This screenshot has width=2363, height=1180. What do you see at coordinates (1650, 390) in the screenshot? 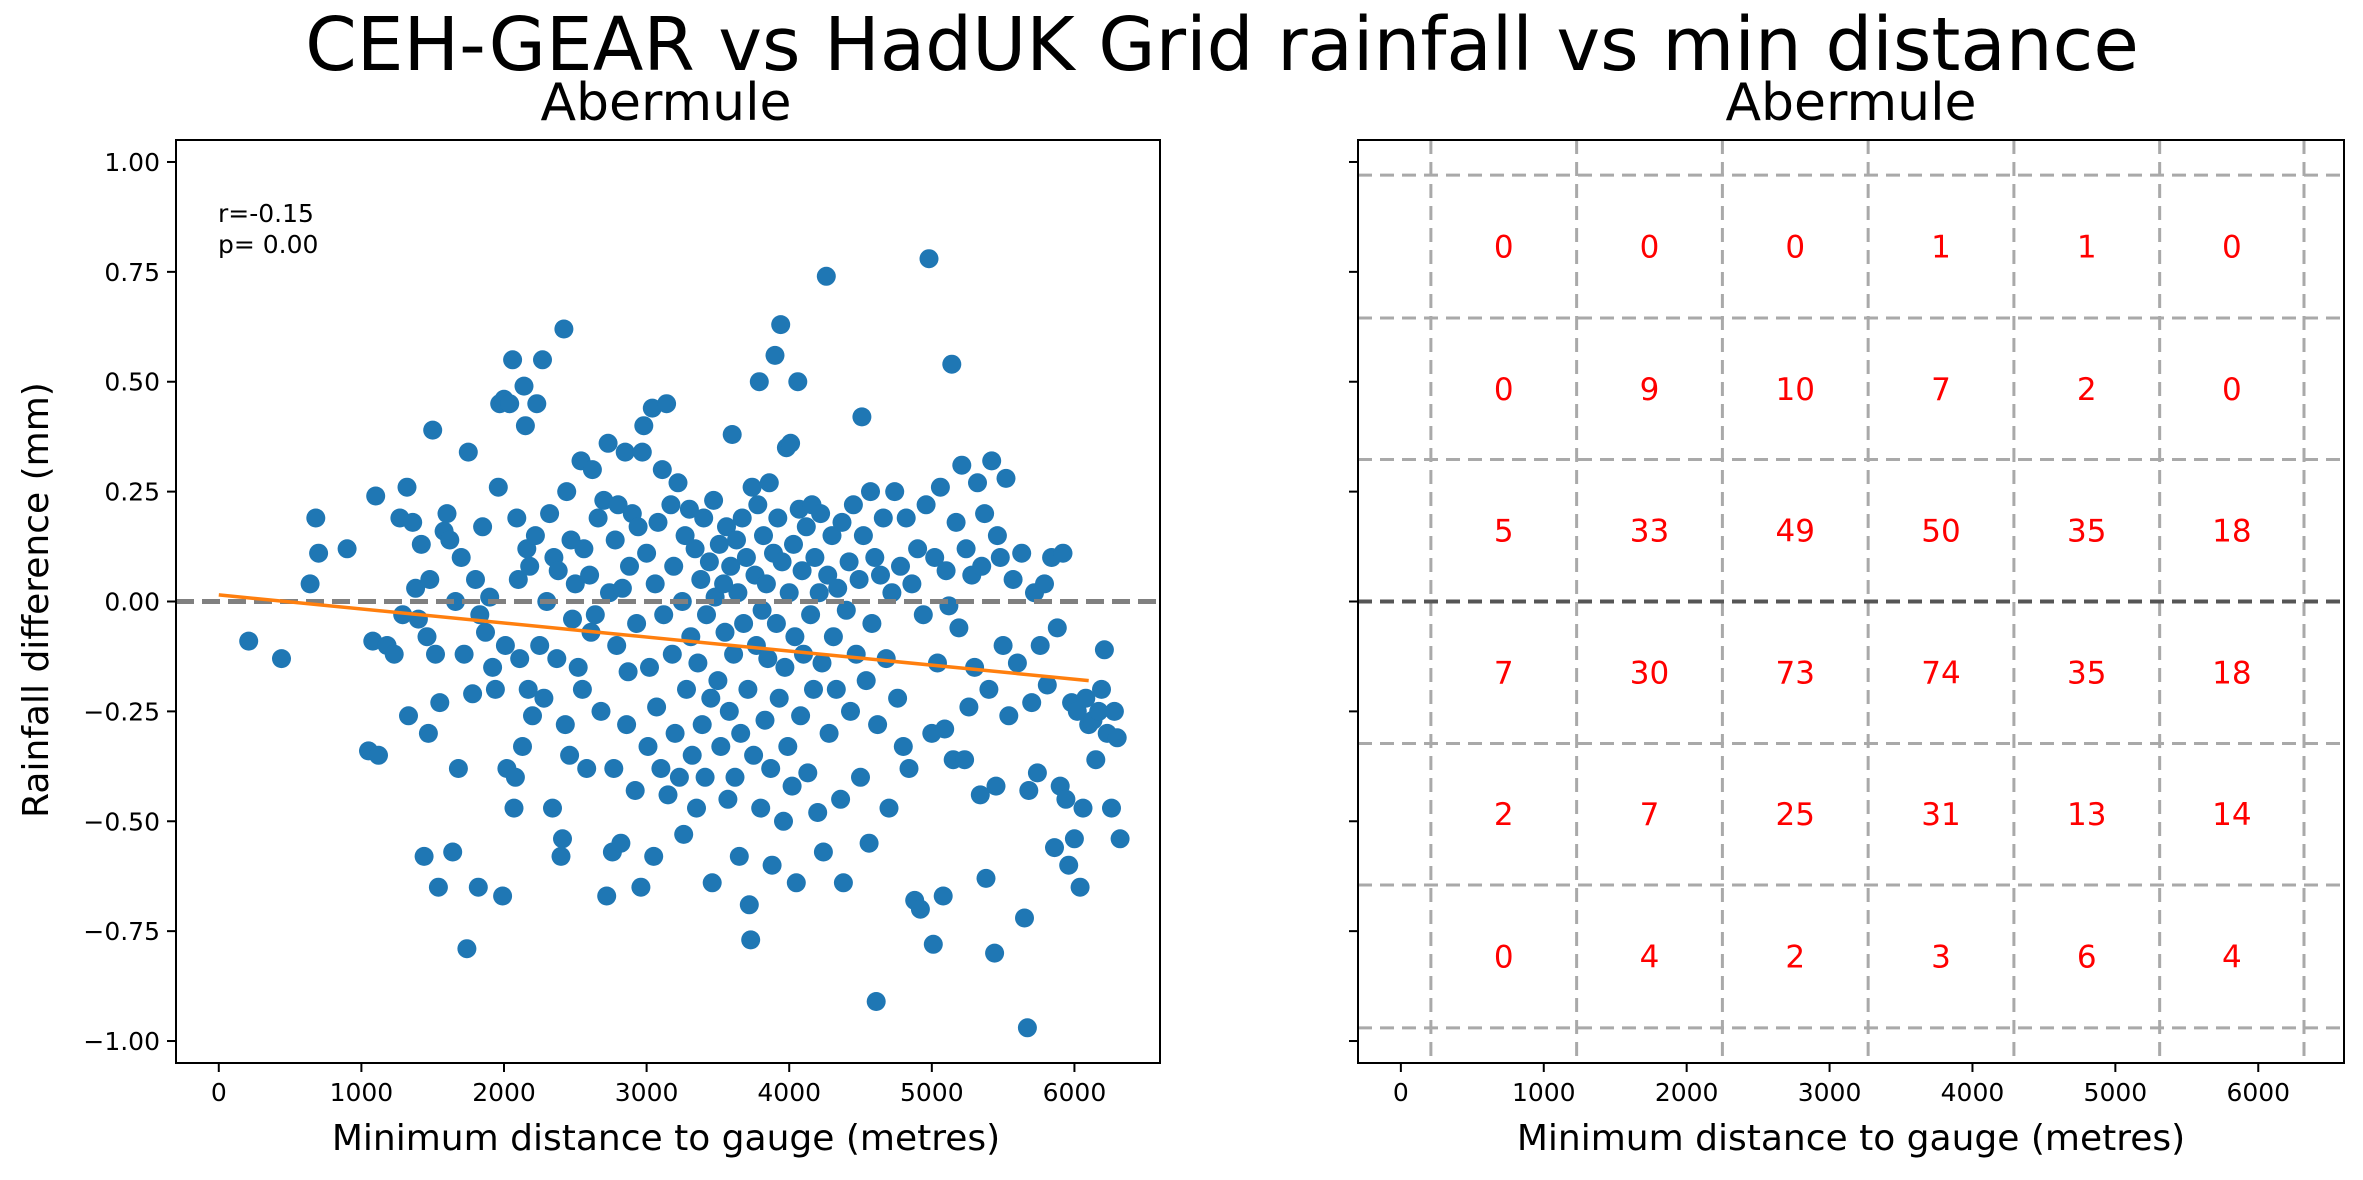
I see `count-label: 9` at bounding box center [1650, 390].